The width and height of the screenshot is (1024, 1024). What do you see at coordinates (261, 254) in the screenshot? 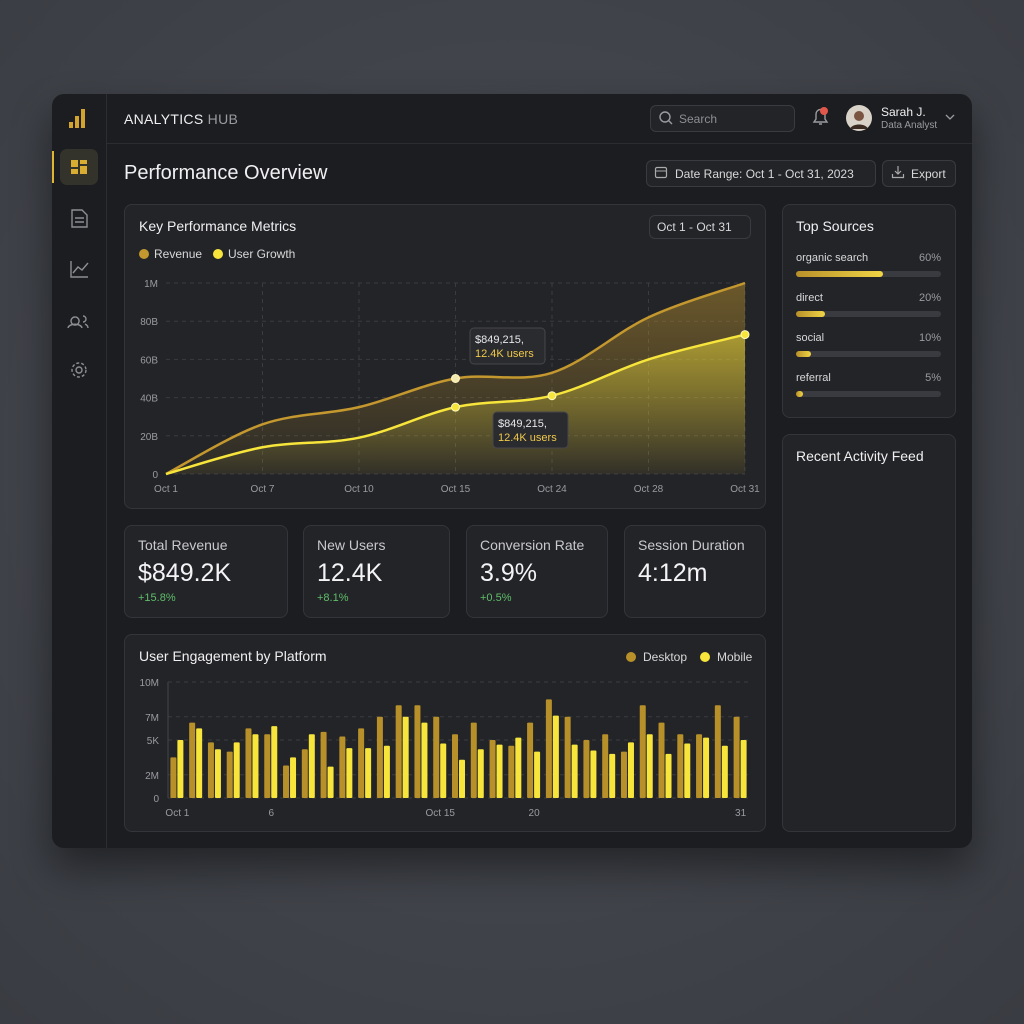
I see `legend-label: User Growth` at bounding box center [261, 254].